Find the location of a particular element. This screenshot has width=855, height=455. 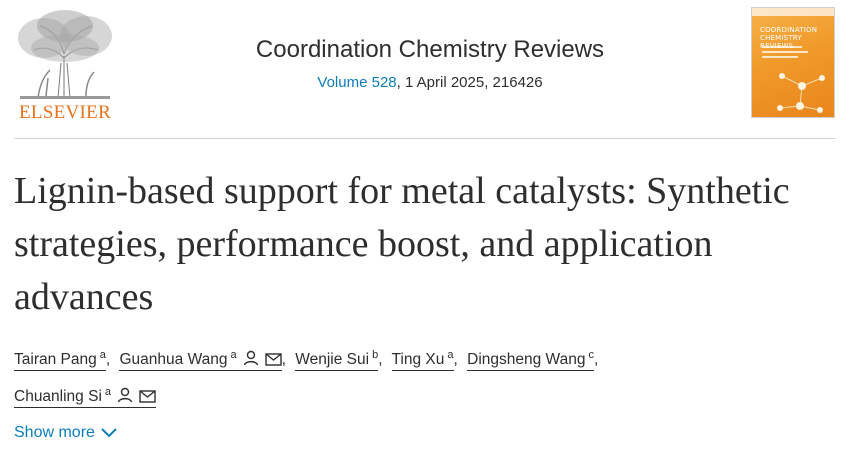

author-link: Chuanling Si a is located at coordinates (85, 397).